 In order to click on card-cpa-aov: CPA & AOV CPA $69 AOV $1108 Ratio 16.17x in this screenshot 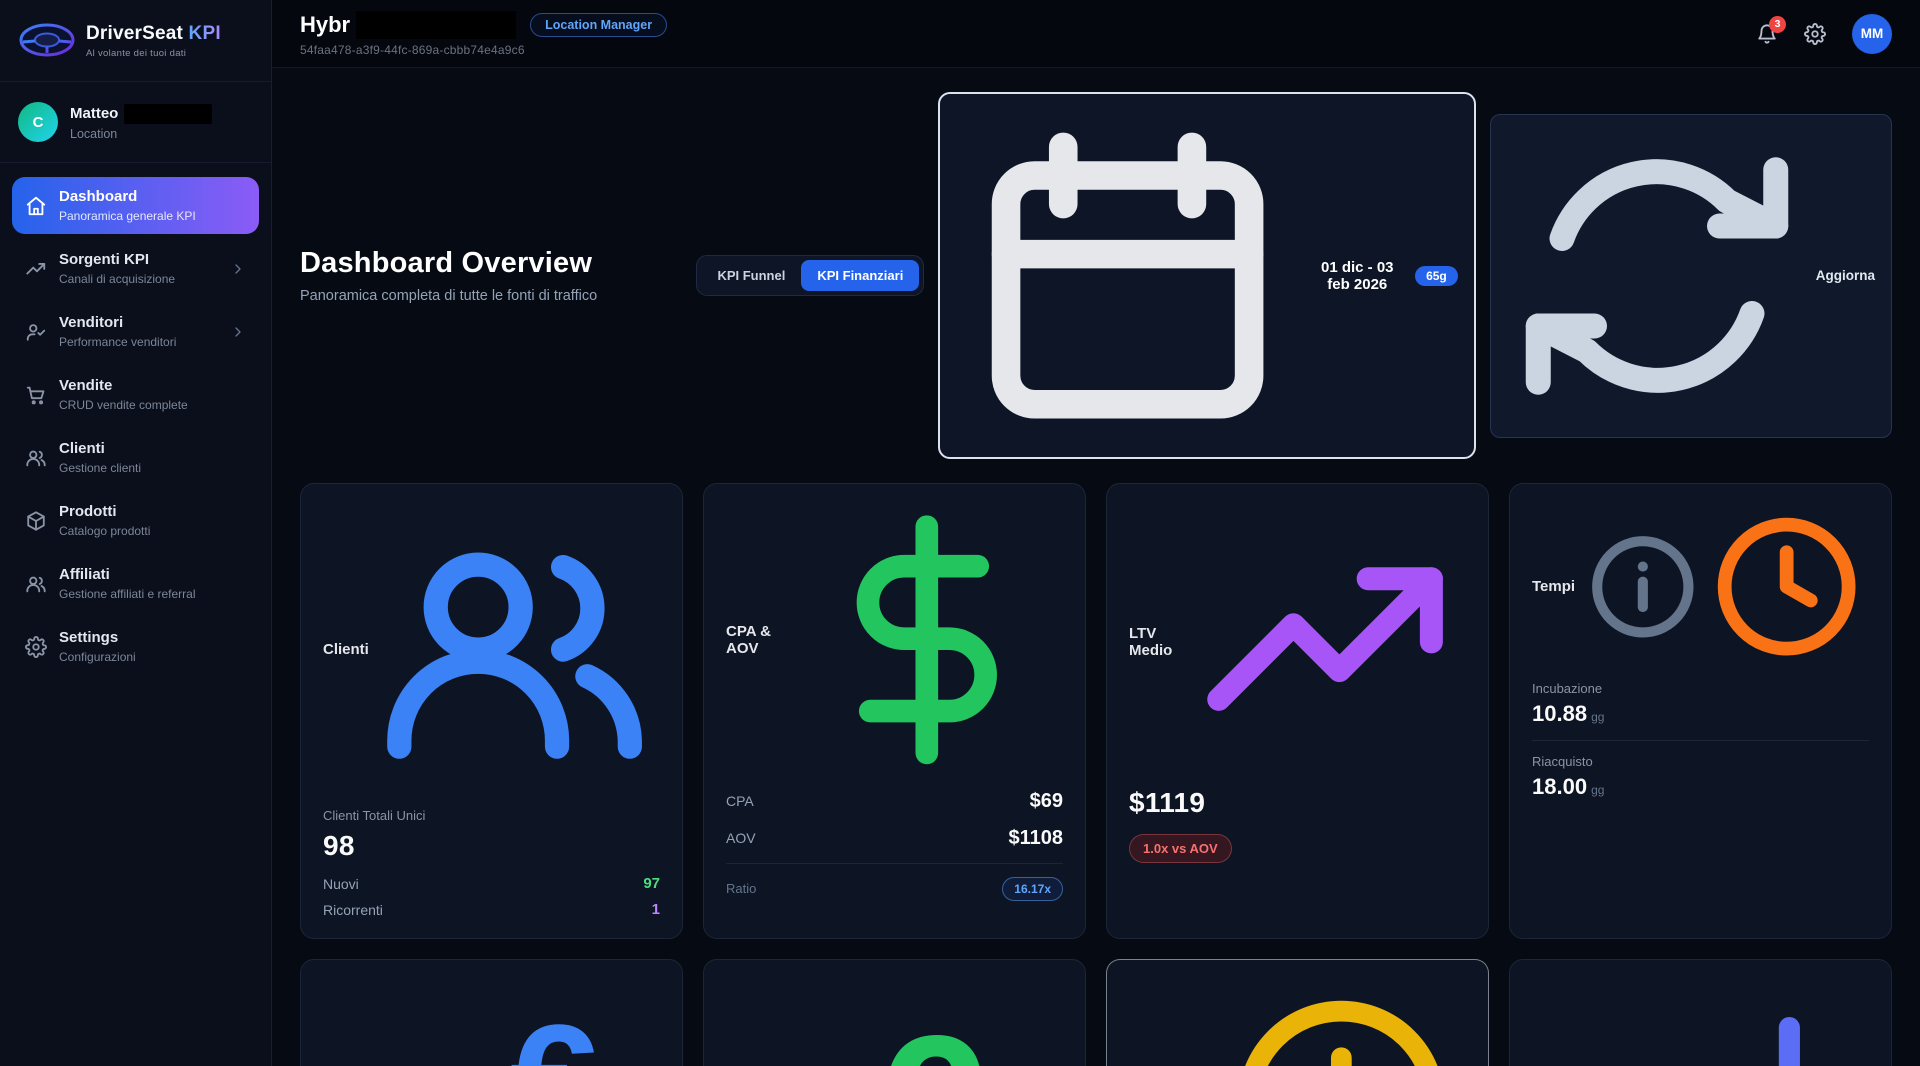, I will do `click(894, 711)`.